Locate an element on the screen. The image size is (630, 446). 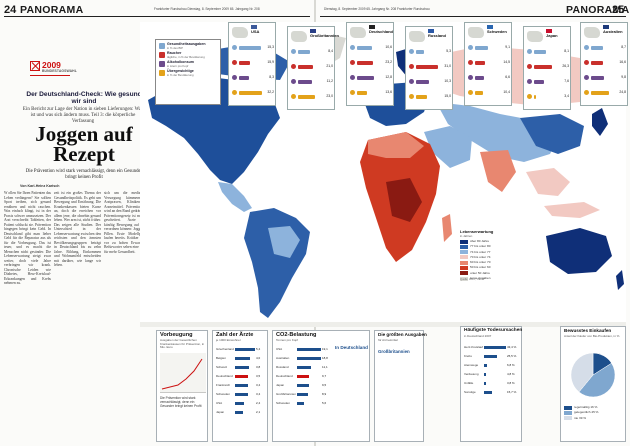
bar-value: 19,1 is located at coordinates (325, 349).